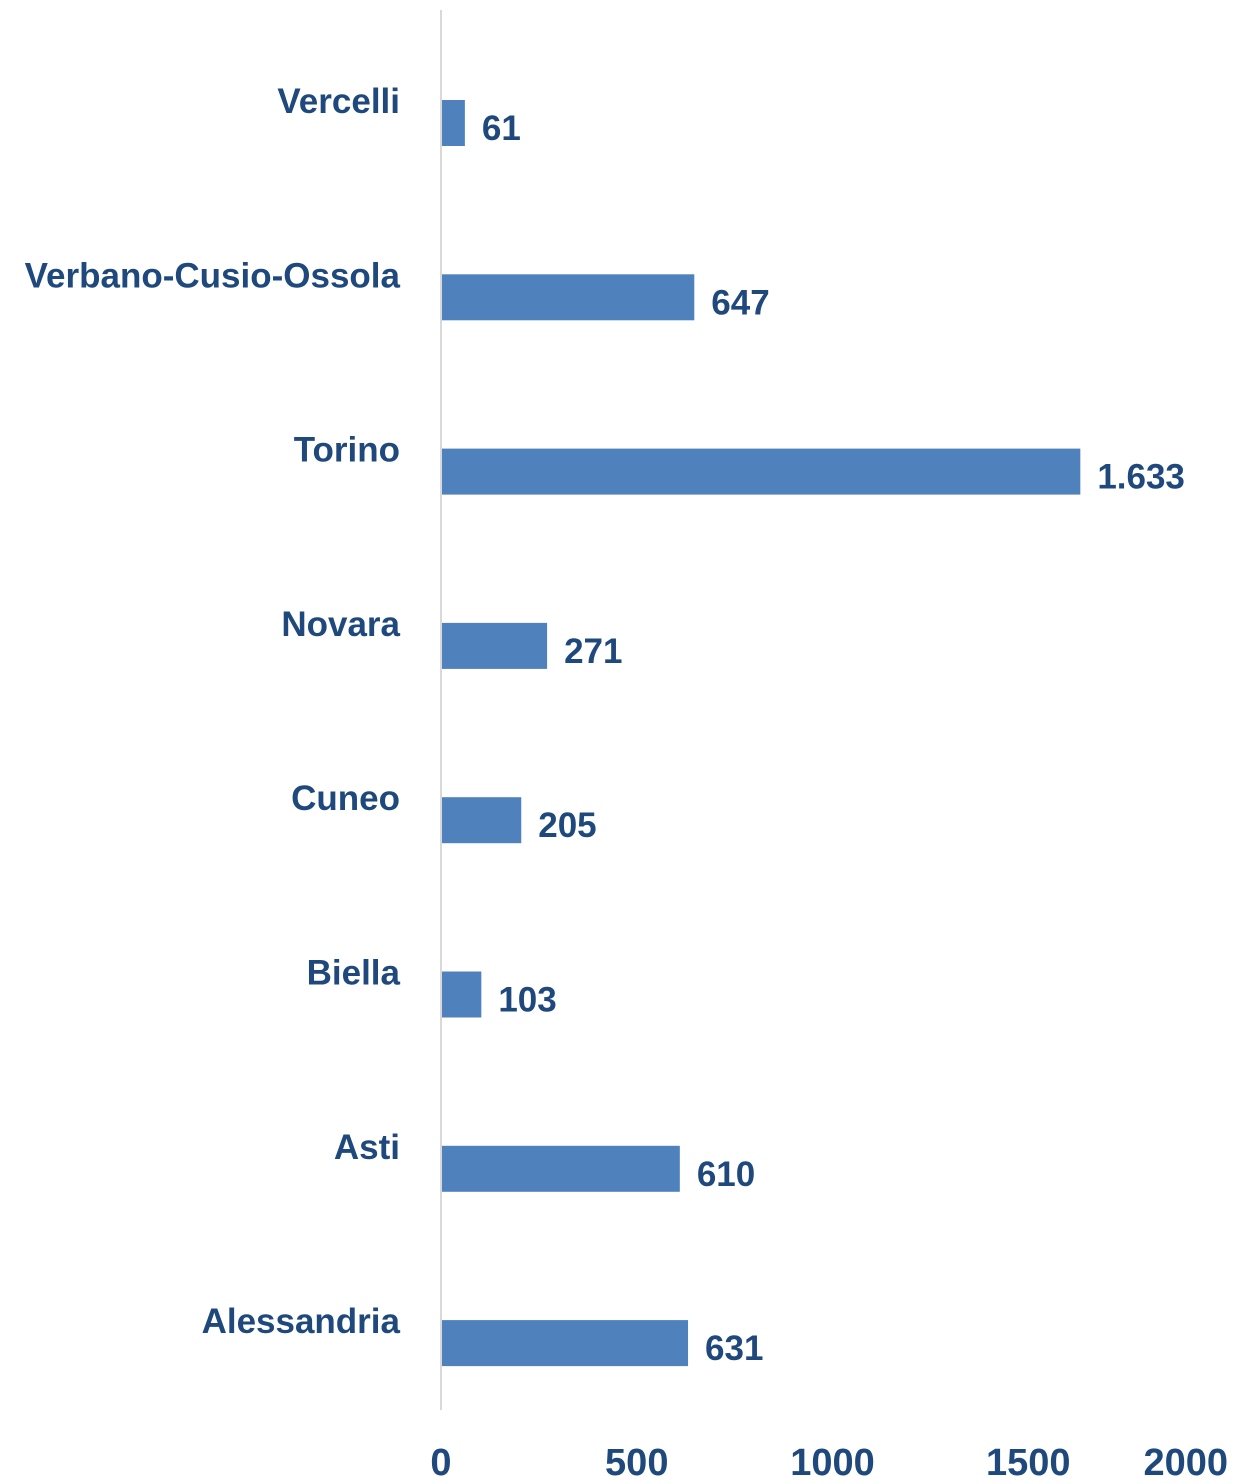  Describe the element at coordinates (347, 450) in the screenshot. I see `category-label: Torino` at that location.